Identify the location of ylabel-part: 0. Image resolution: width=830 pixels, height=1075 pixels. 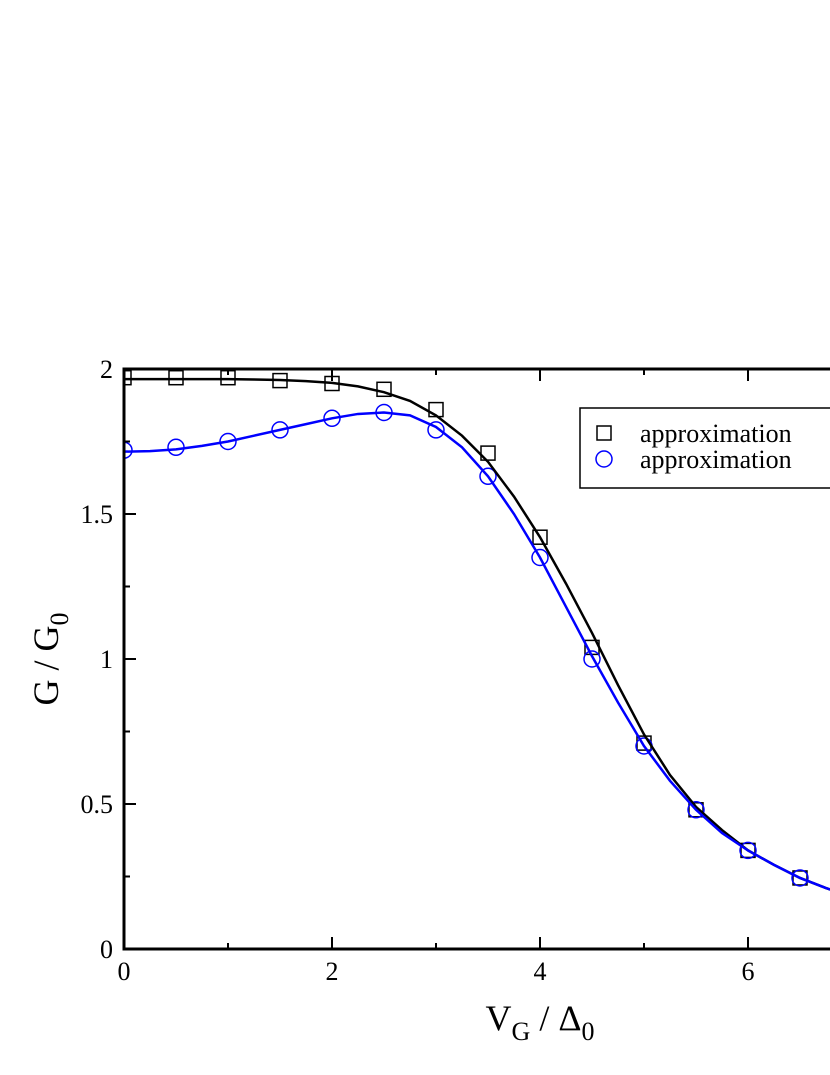
(59, 619).